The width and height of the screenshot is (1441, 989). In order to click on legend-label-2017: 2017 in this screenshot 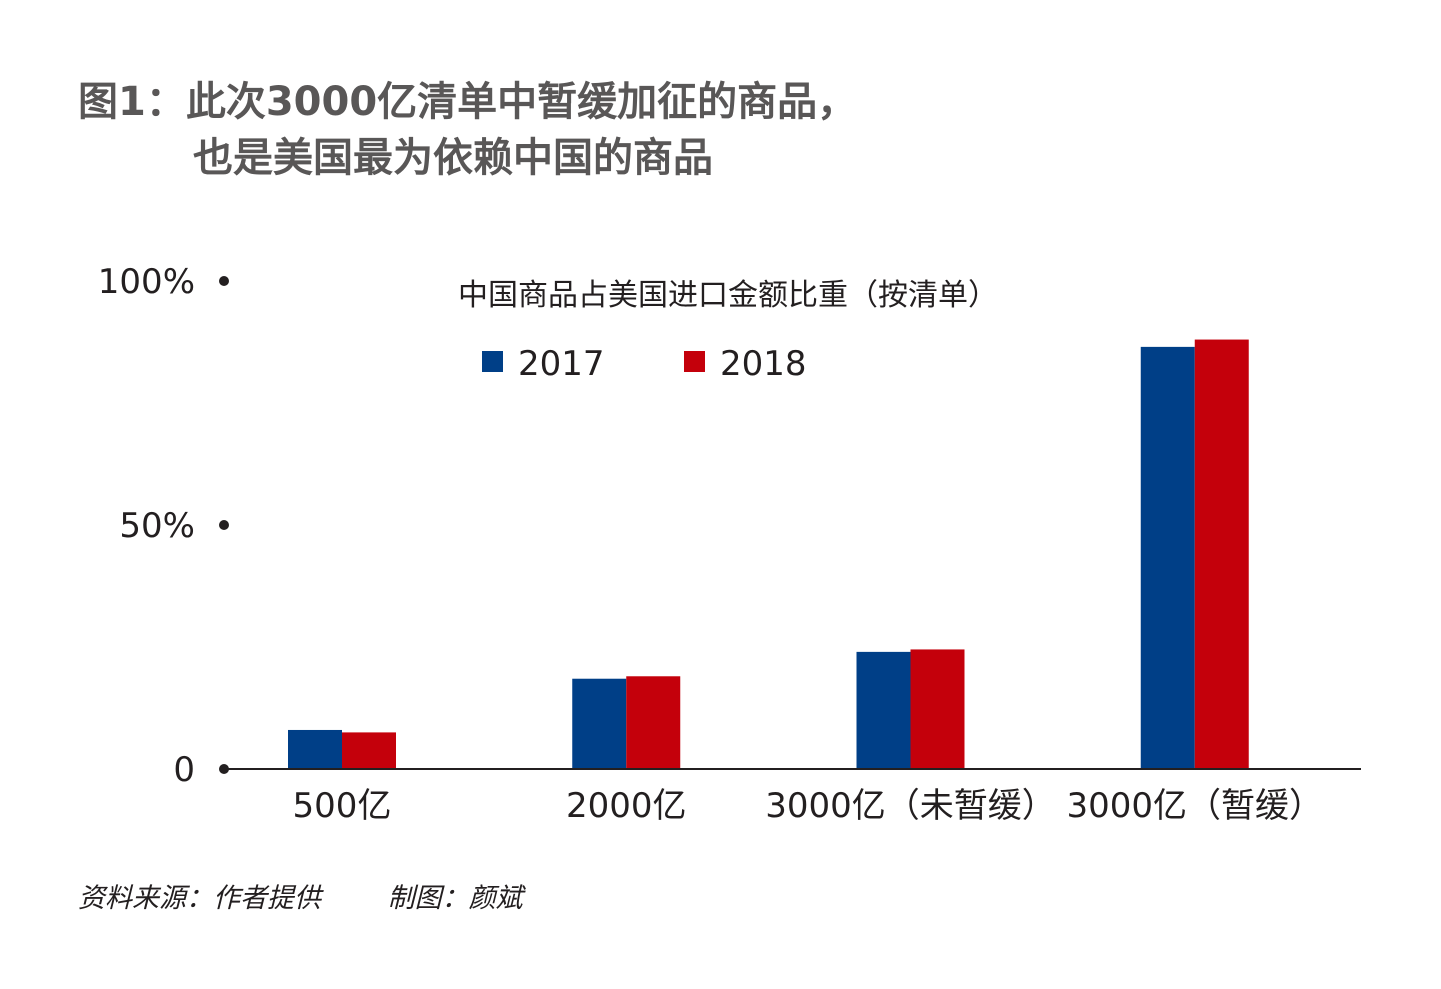, I will do `click(561, 364)`.